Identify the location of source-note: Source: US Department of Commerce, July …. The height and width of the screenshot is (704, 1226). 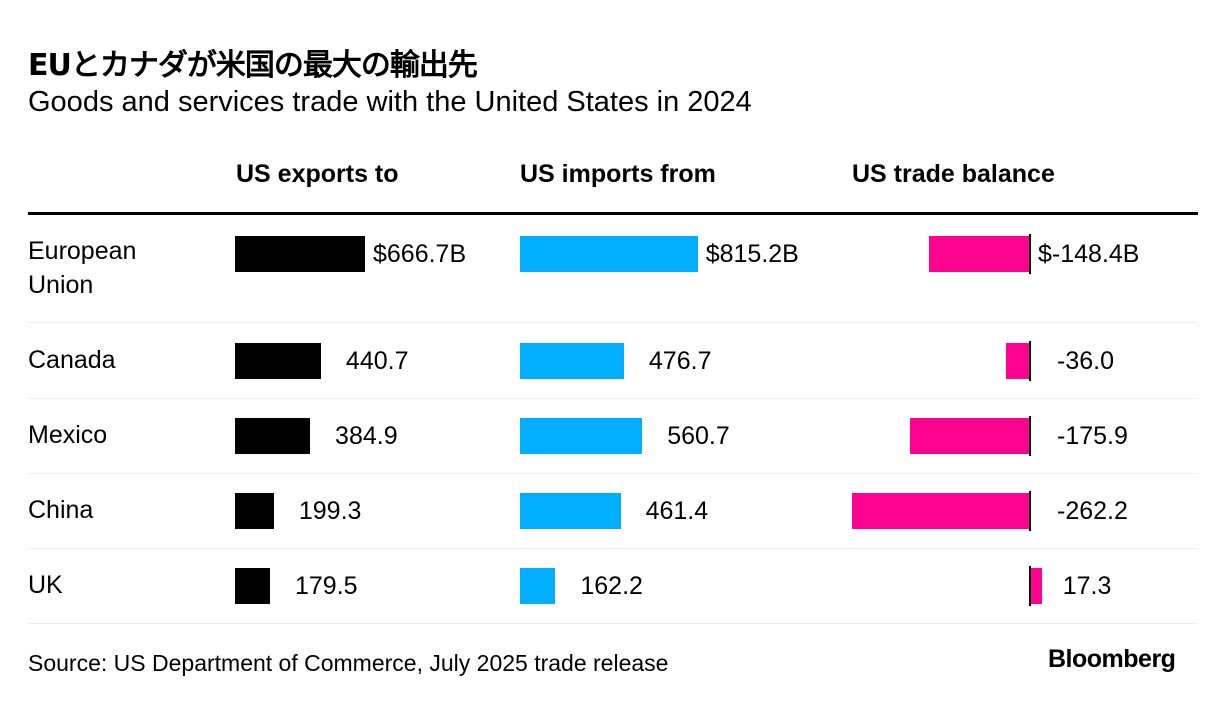
(348, 663).